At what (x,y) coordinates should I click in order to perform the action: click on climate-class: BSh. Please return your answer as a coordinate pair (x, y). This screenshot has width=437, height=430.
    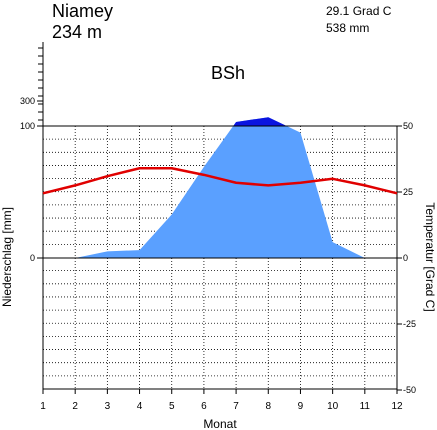
    Looking at the image, I should click on (228, 73).